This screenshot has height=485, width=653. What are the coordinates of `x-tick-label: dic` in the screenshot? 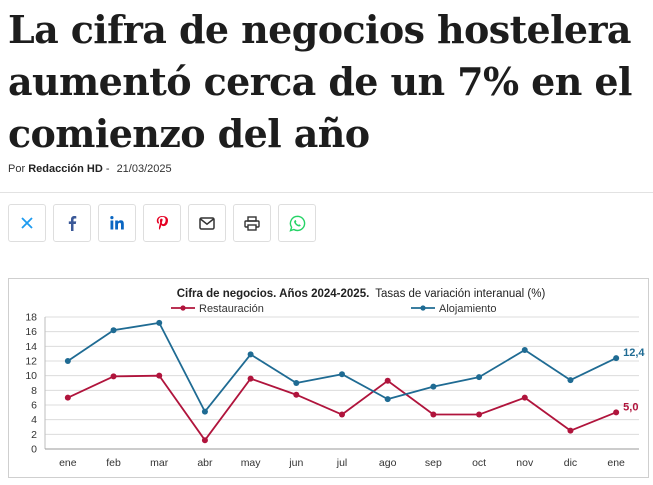 It's located at (570, 463).